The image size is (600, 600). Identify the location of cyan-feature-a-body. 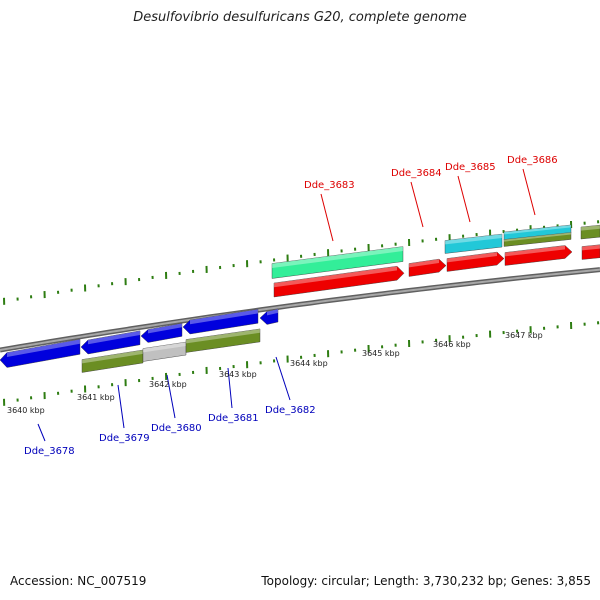
(473, 243).